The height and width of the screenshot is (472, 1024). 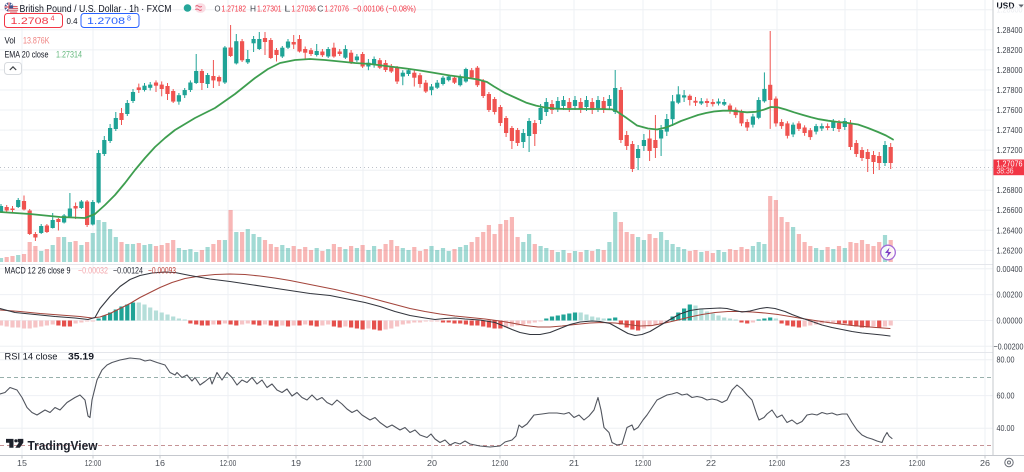 What do you see at coordinates (1010, 150) in the screenshot?
I see `svg-text: 1.27200` at bounding box center [1010, 150].